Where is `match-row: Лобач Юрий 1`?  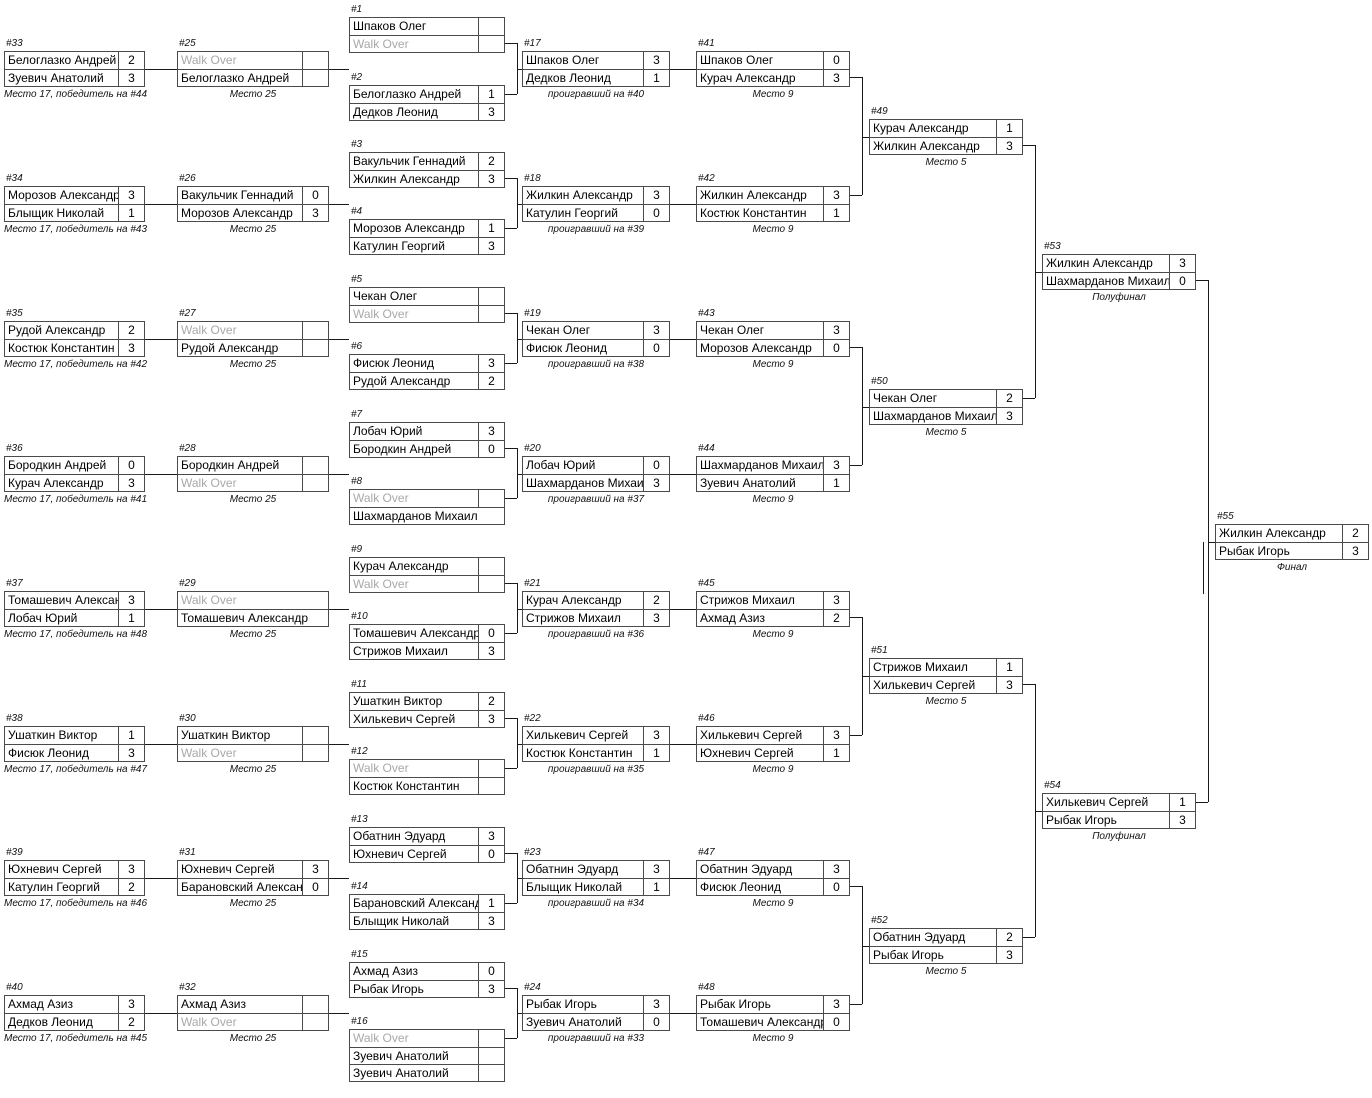
match-row: Лобач Юрий 1 is located at coordinates (74, 617).